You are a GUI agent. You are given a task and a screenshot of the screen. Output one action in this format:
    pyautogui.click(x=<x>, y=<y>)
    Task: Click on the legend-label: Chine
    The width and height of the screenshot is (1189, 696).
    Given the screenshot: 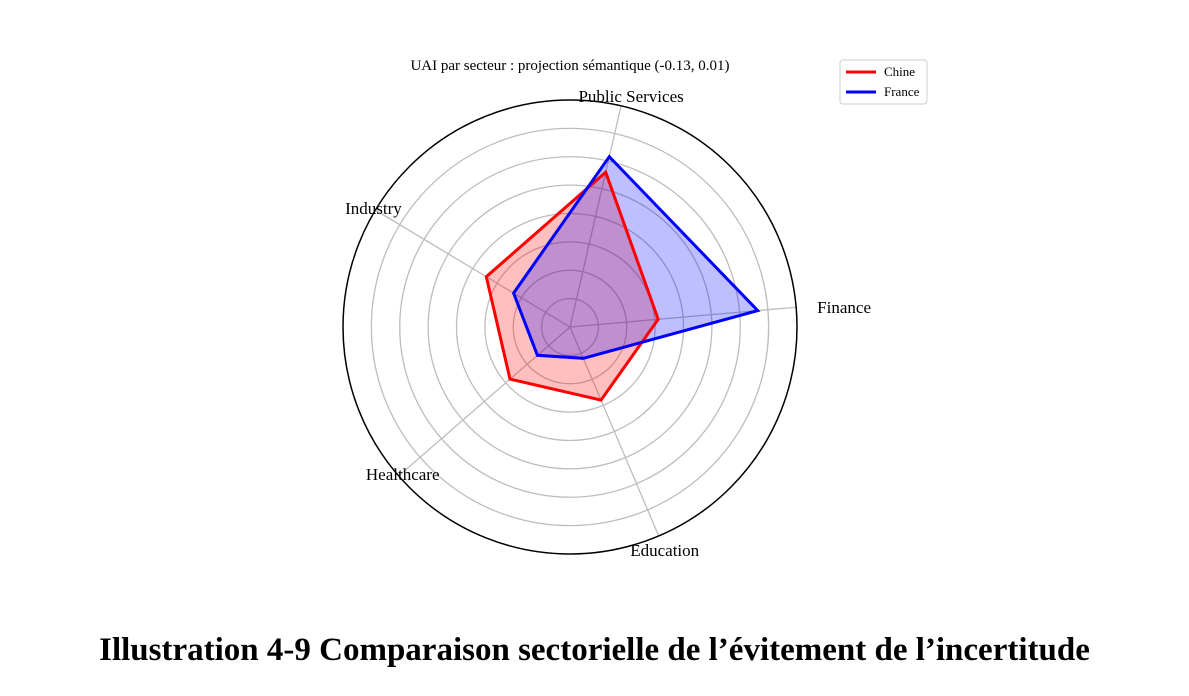 What is the action you would take?
    pyautogui.click(x=899, y=71)
    